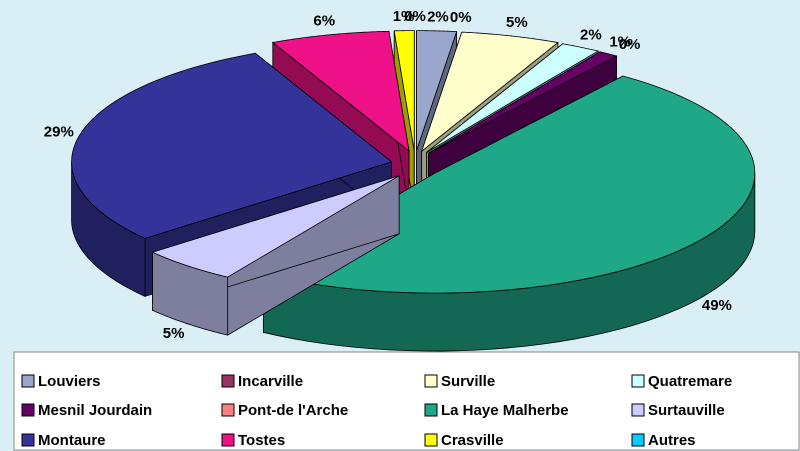  What do you see at coordinates (72, 440) in the screenshot?
I see `legend-label: Montaure` at bounding box center [72, 440].